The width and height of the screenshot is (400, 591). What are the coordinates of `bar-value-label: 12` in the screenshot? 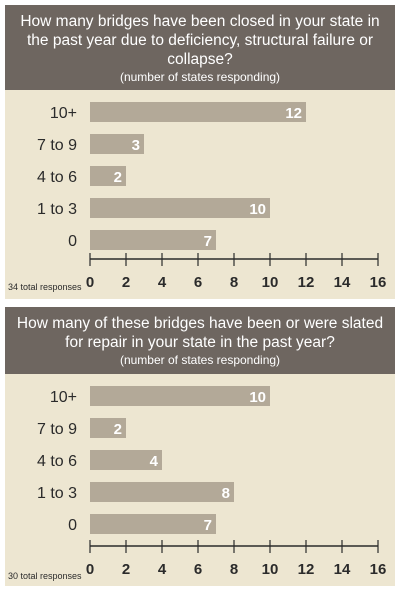 It's located at (293, 113).